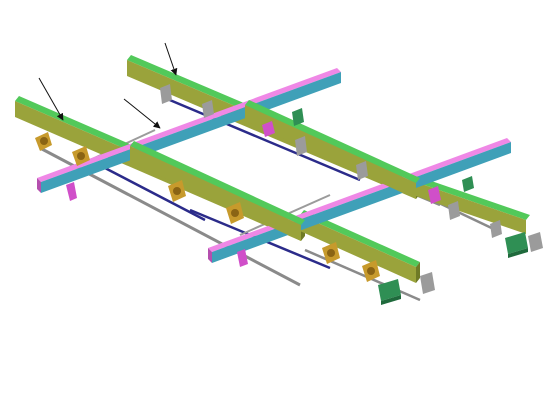 This screenshot has height=400, width=558. Describe the element at coordinates (108, 85) in the screenshot. I see `callout-arrows` at that location.